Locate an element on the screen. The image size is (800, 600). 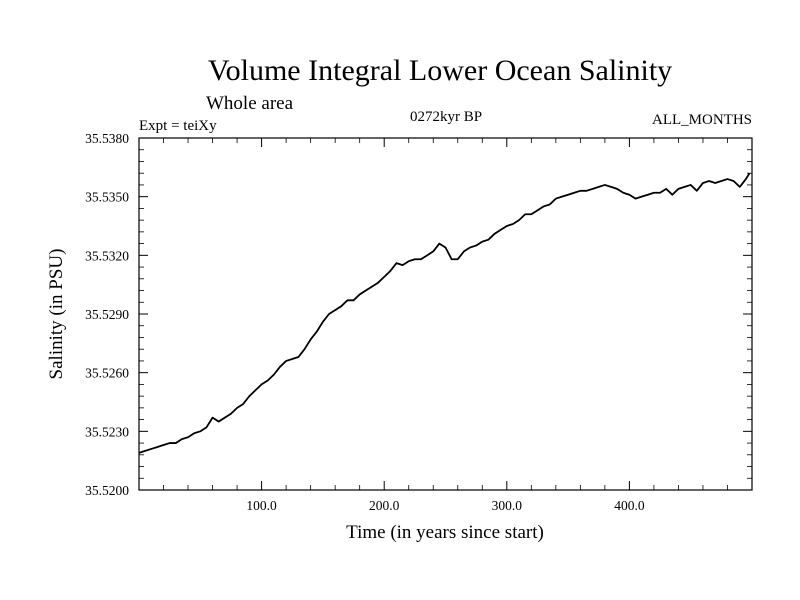
y-tick-label: 35.5350 is located at coordinates (107, 197).